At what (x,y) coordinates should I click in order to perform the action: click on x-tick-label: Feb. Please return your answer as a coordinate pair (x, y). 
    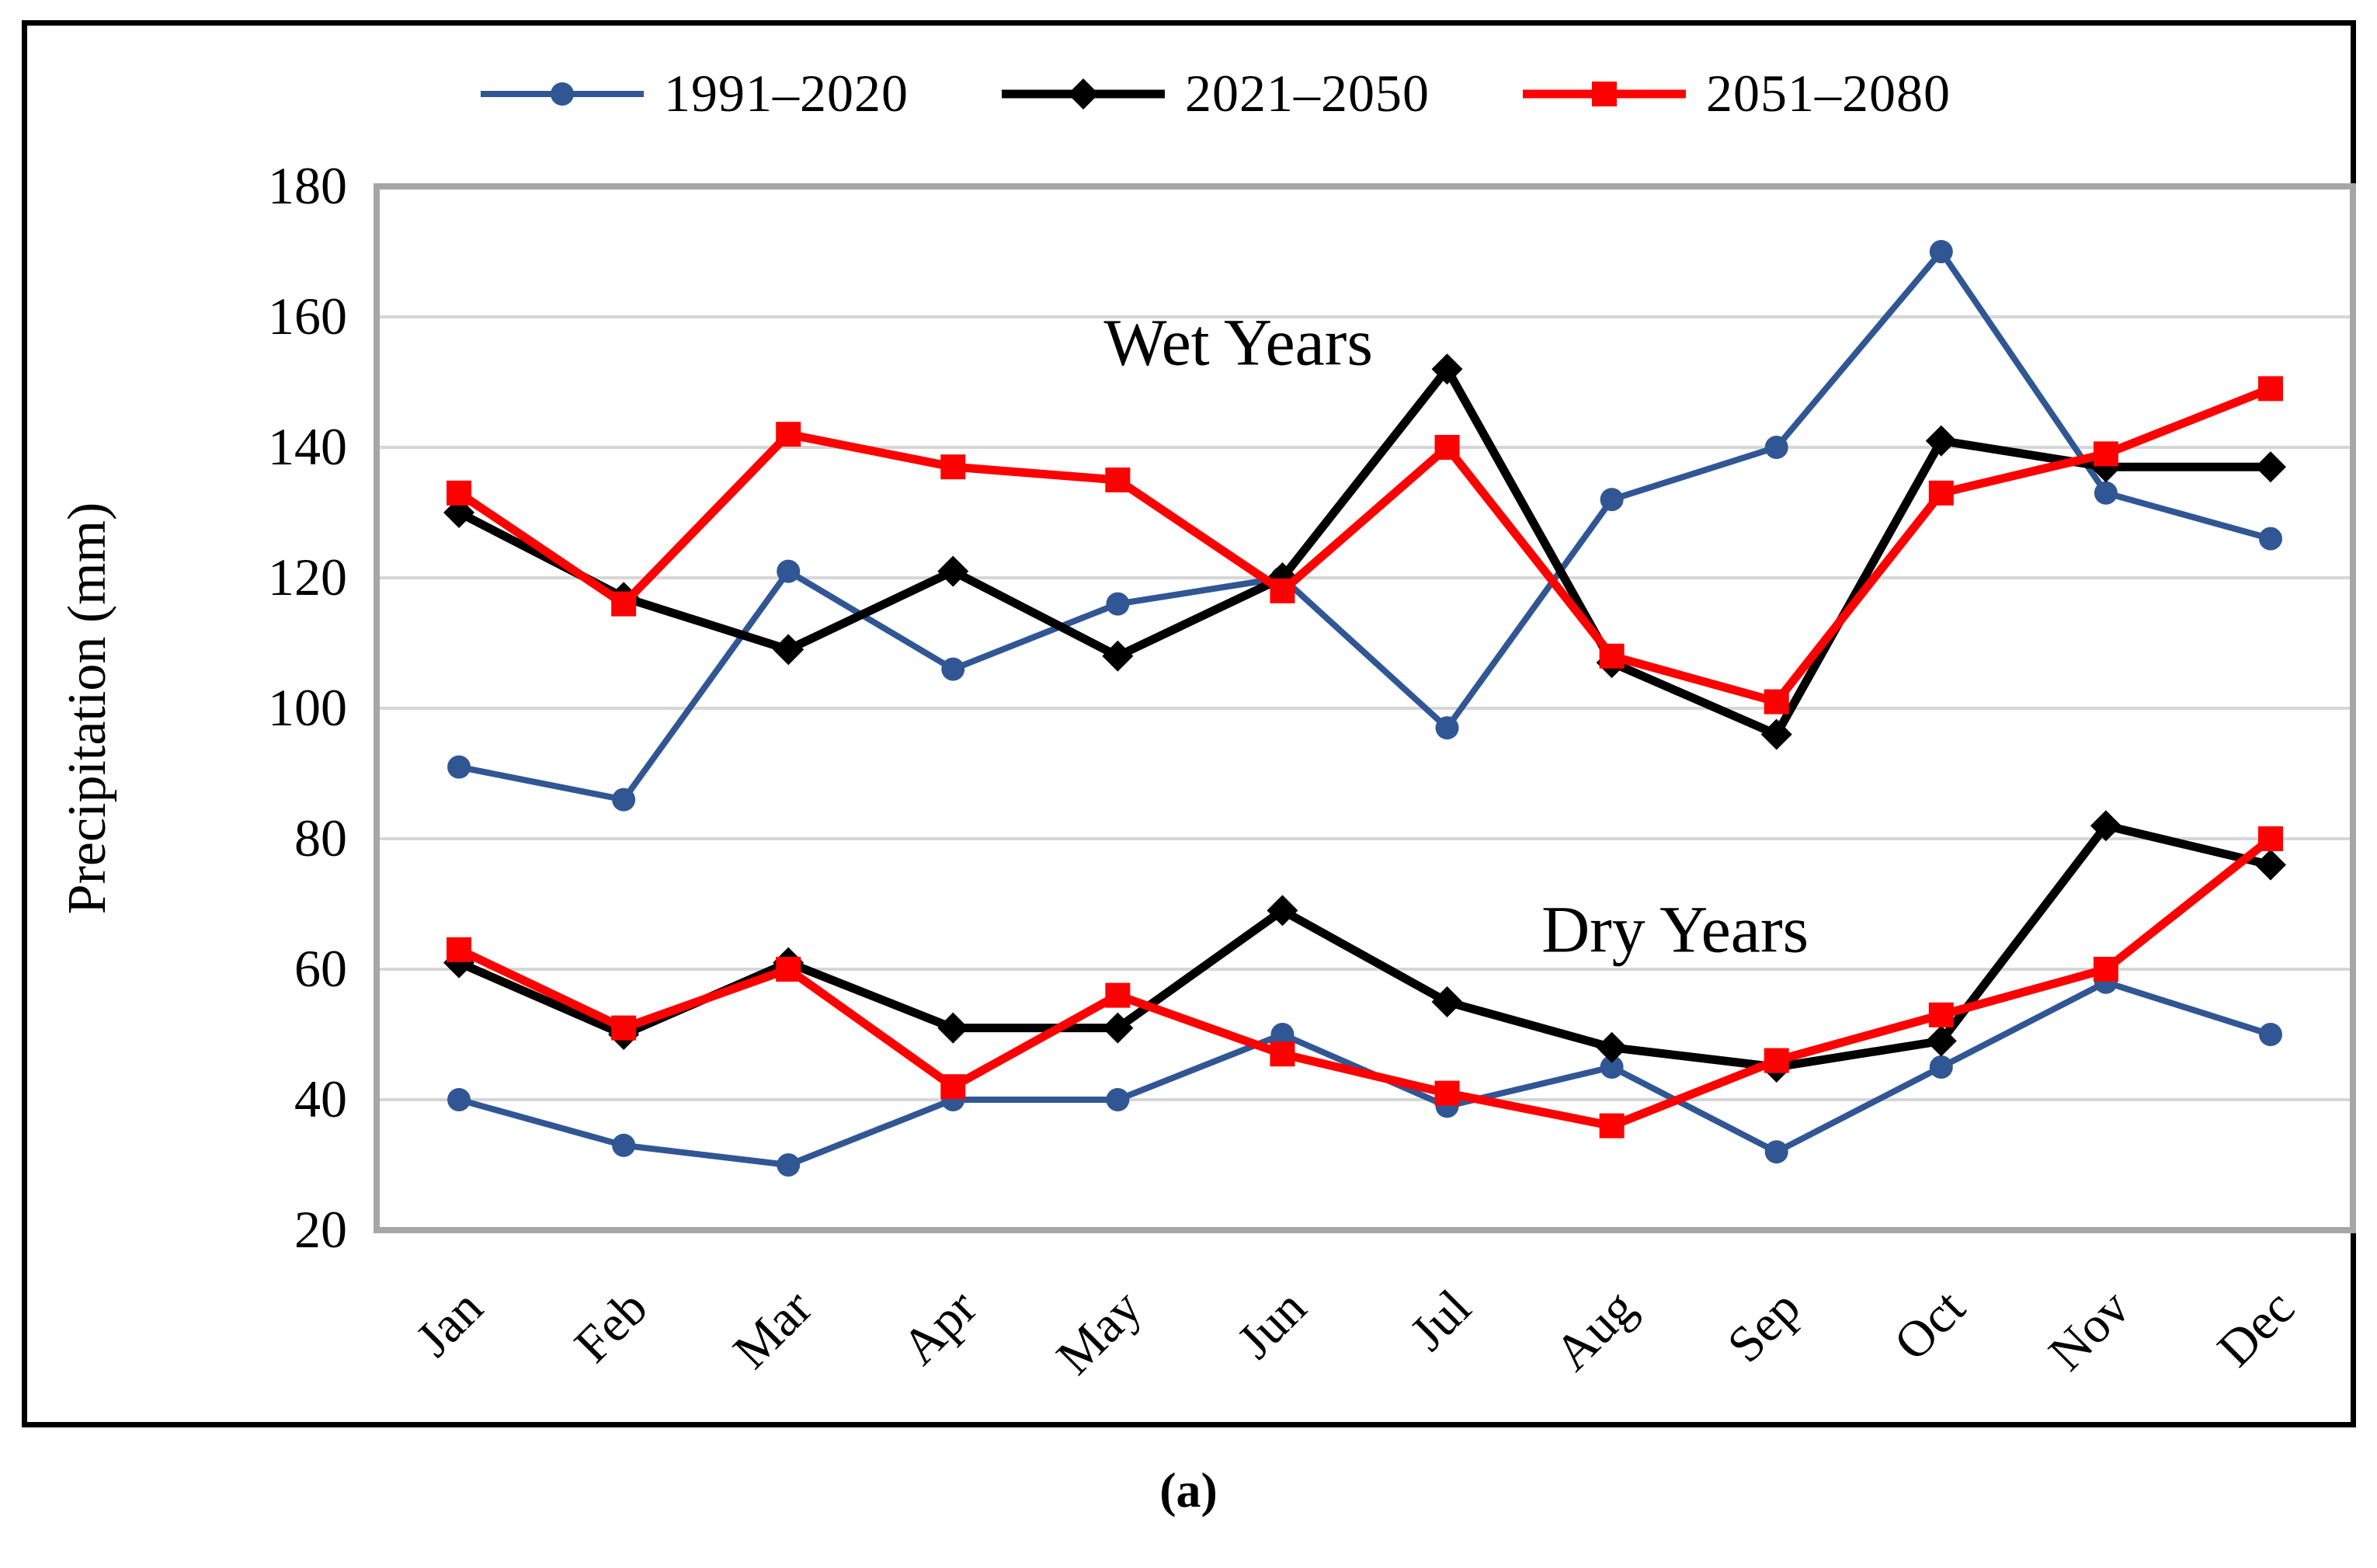
    Looking at the image, I should click on (611, 1327).